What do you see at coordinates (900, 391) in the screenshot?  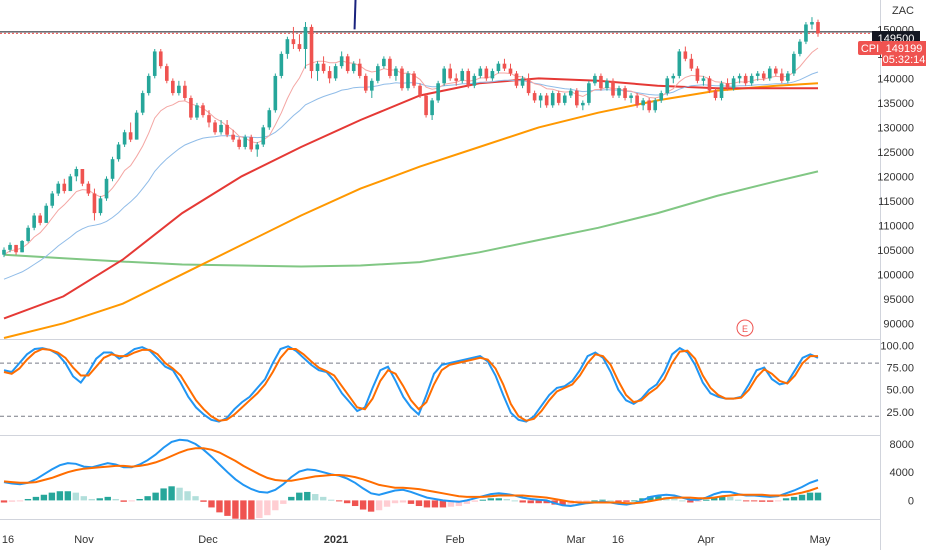 I see `stoch-tick-label: 50.00` at bounding box center [900, 391].